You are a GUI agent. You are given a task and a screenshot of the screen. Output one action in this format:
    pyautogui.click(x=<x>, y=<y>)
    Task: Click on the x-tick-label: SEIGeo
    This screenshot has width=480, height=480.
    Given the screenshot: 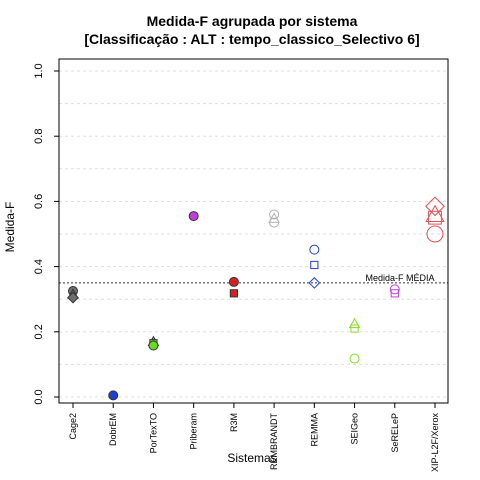 What is the action you would take?
    pyautogui.click(x=355, y=429)
    